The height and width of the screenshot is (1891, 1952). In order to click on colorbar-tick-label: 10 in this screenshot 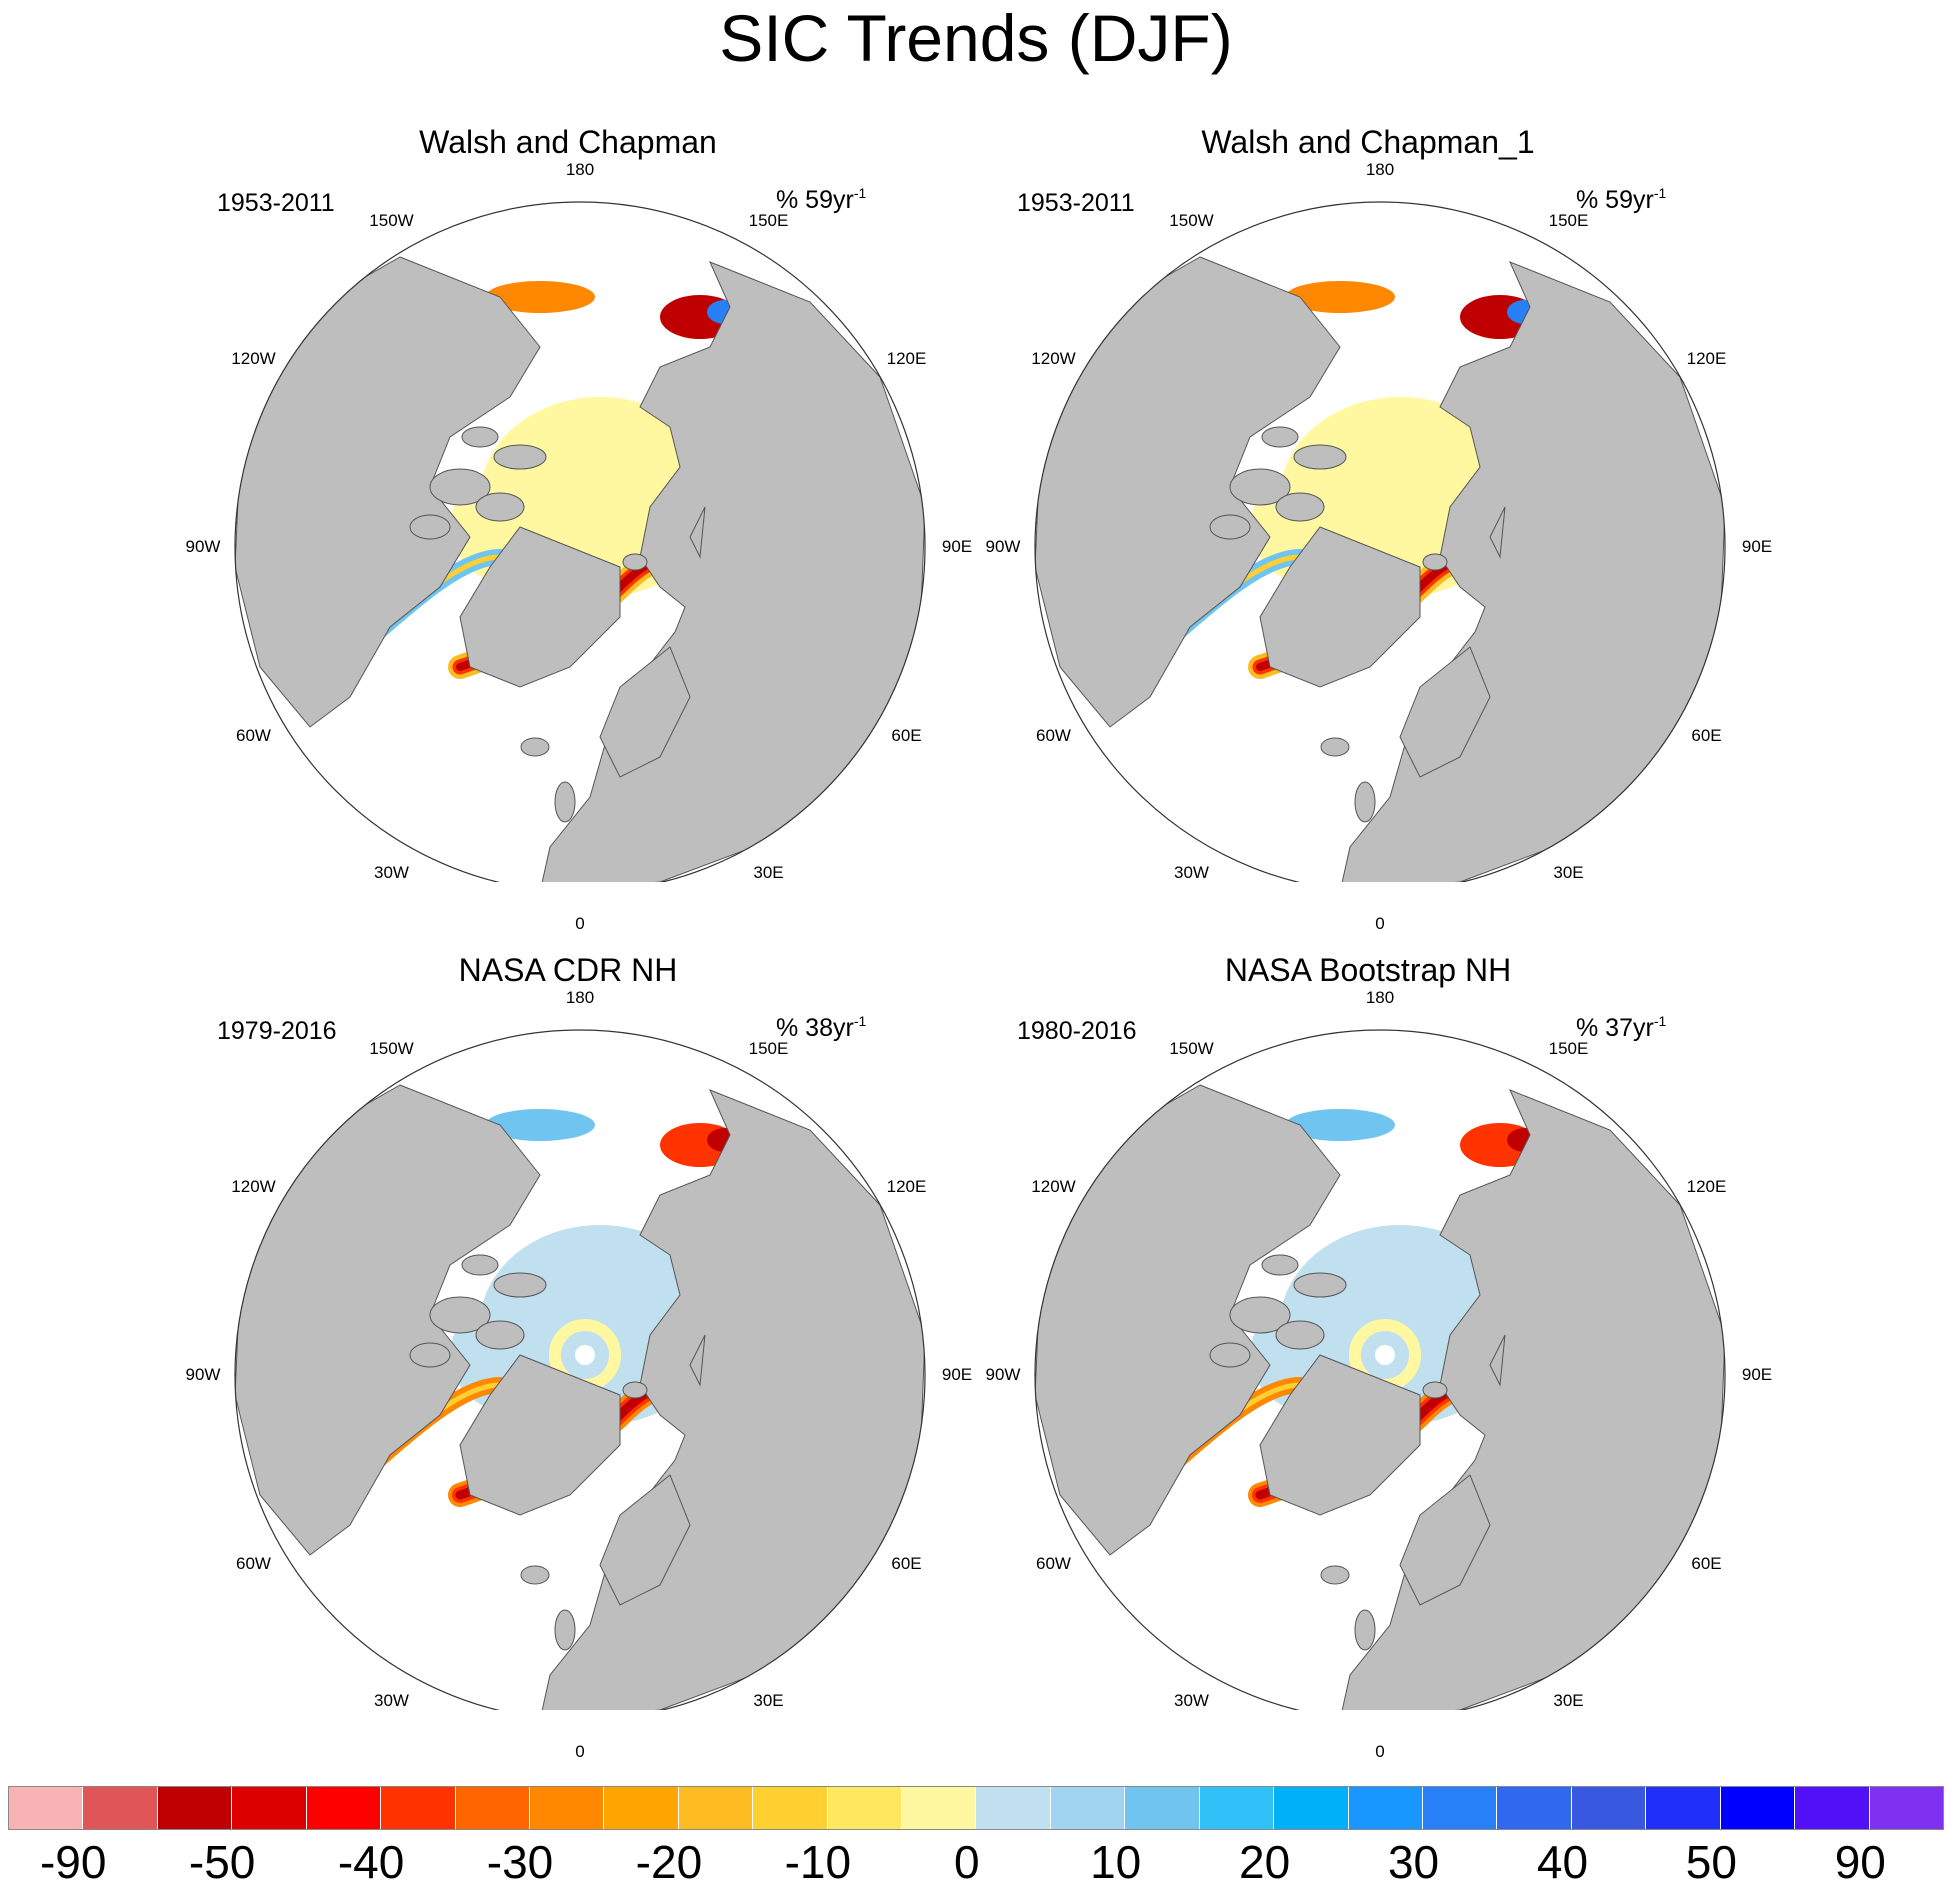, I will do `click(1116, 1862)`.